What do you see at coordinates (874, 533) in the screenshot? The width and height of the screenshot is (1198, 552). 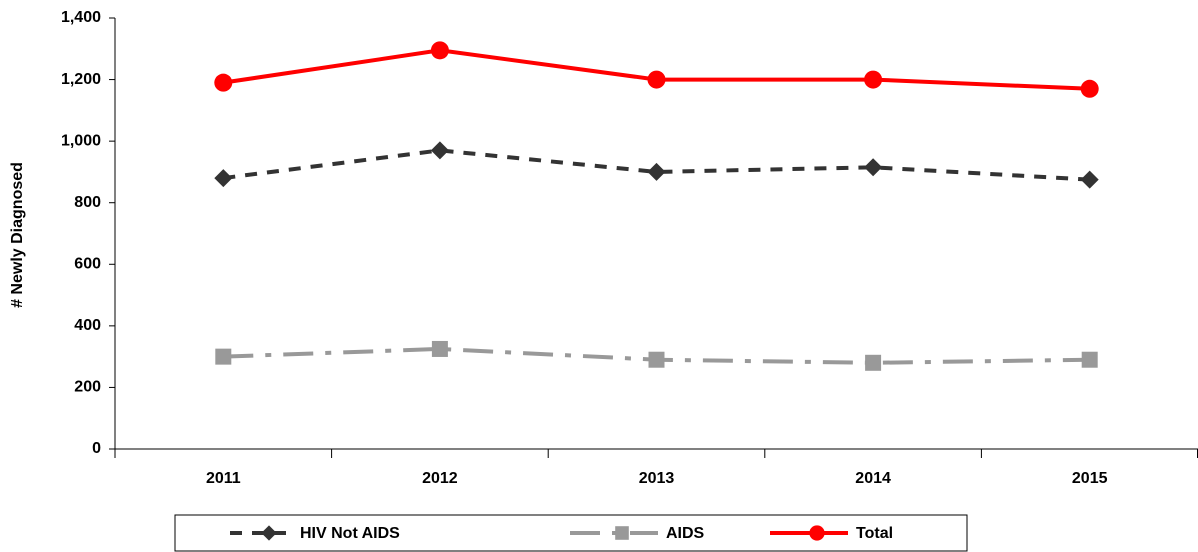 I see `legend-label: Total` at bounding box center [874, 533].